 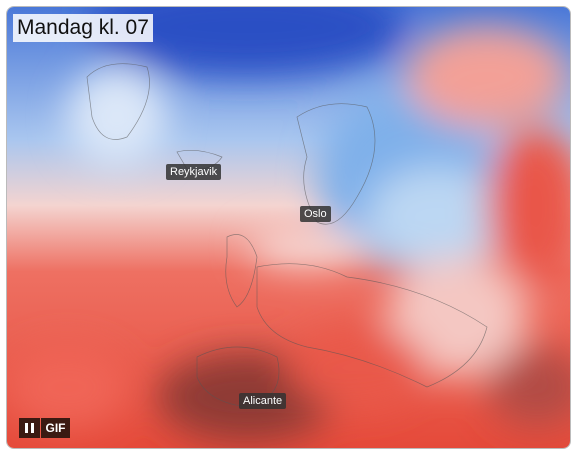 I want to click on pause-button, so click(x=29, y=428).